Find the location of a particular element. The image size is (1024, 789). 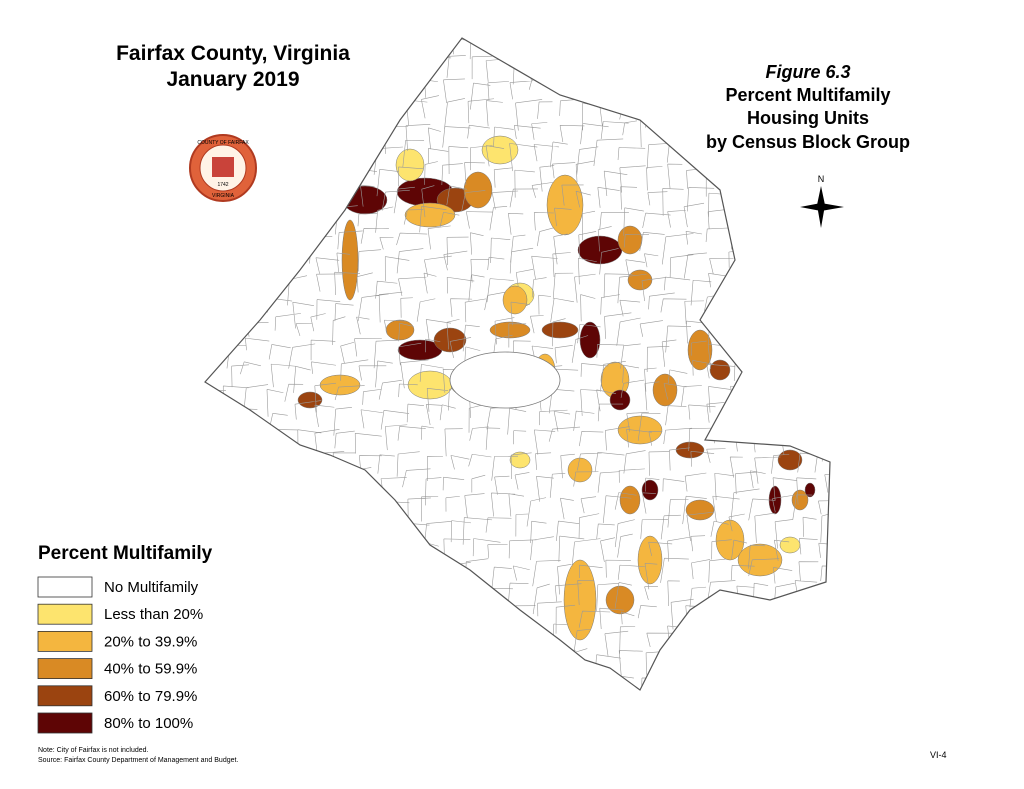

page-number: VI-4 is located at coordinates (938, 755).